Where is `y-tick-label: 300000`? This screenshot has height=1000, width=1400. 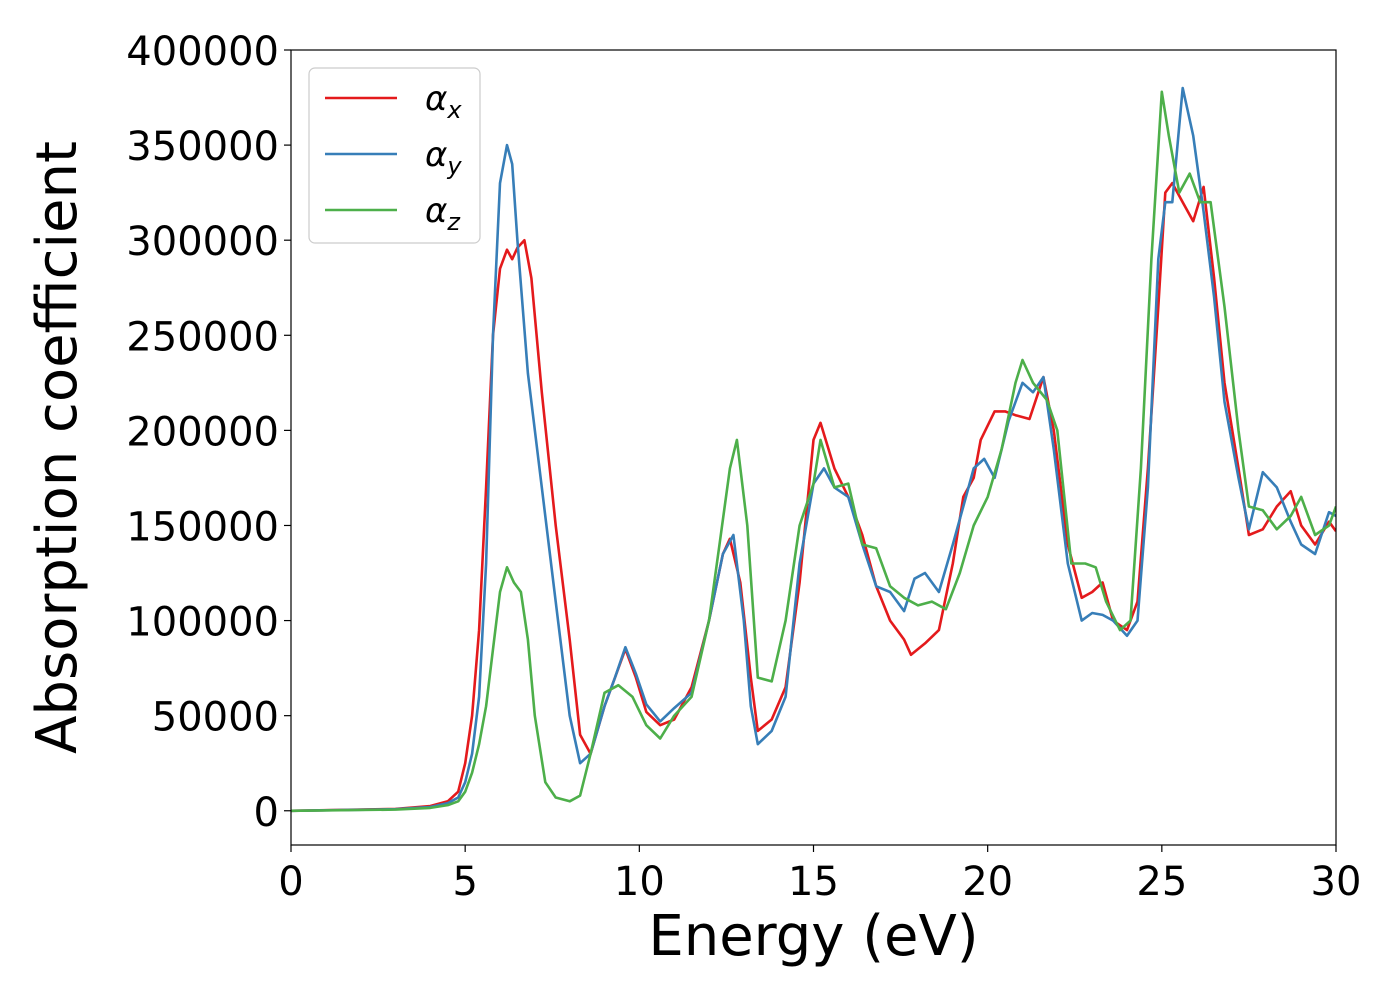 y-tick-label: 300000 is located at coordinates (202, 242).